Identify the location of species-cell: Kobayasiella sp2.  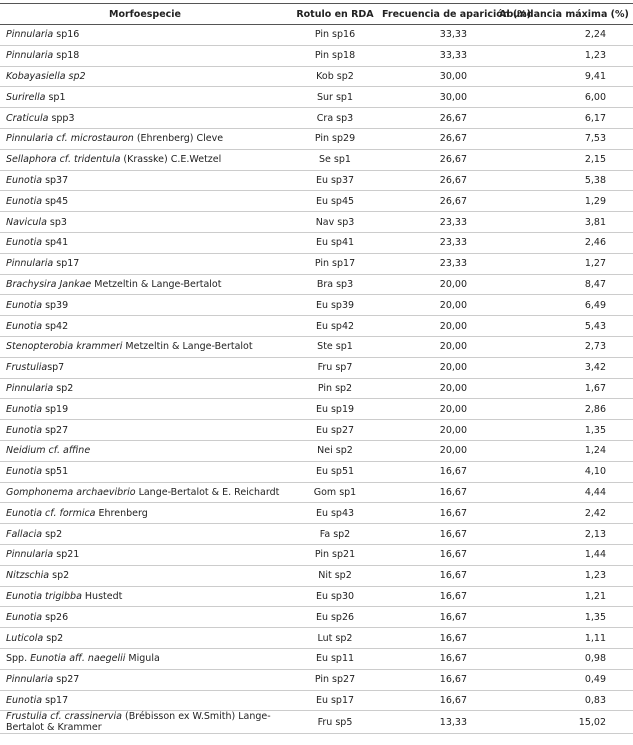
(145, 77).